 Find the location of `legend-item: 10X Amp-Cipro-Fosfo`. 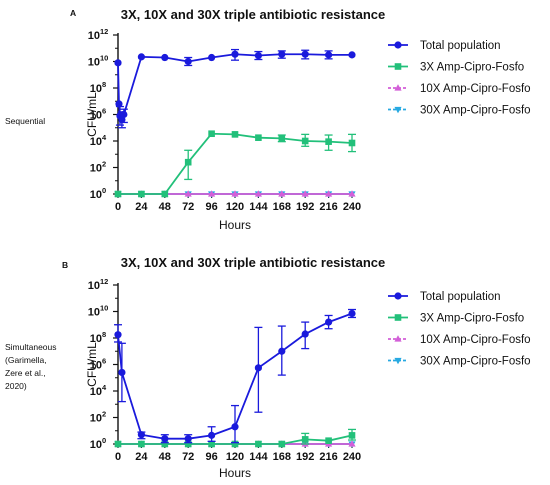

legend-item: 10X Amp-Cipro-Fosfo is located at coordinates (459, 89).